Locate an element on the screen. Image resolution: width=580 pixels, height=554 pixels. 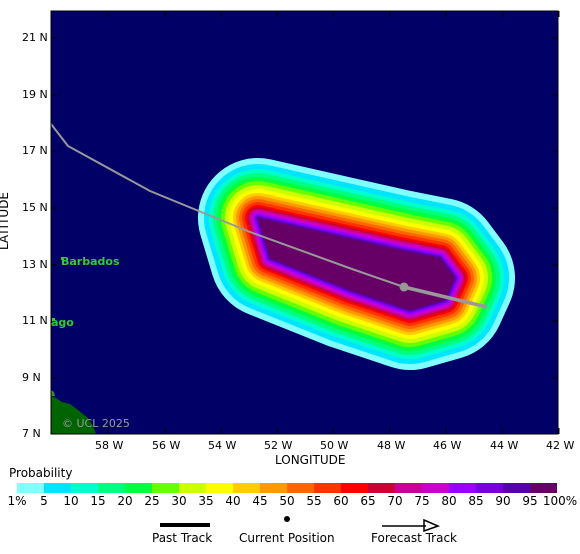
scale-label: 95 is located at coordinates (530, 501).